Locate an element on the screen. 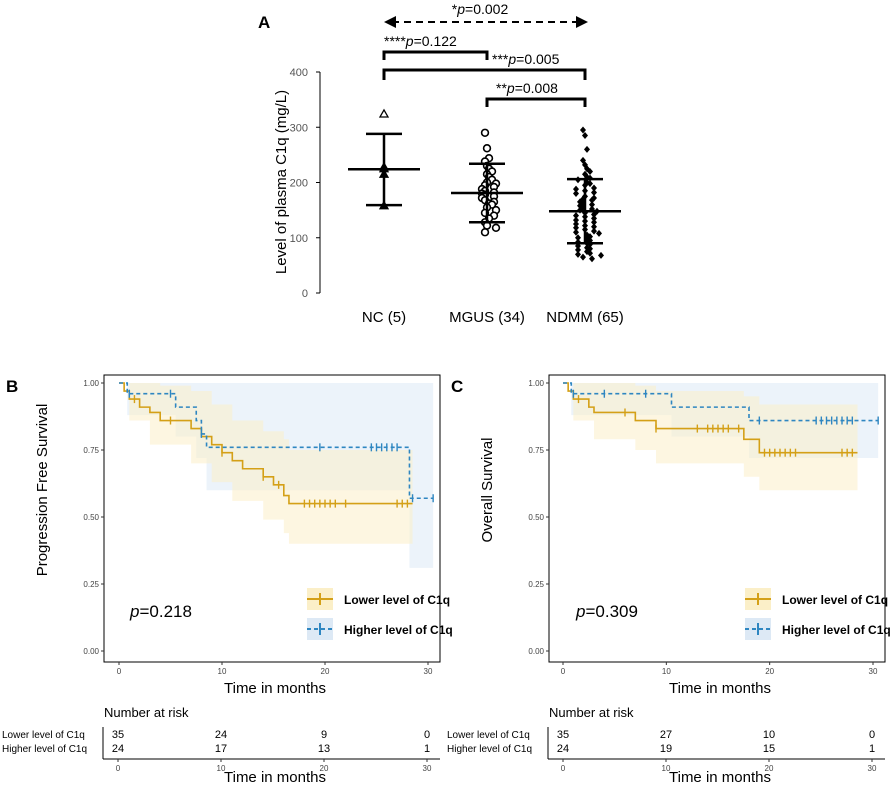  y-tick-label: 0 is located at coordinates (305, 294).